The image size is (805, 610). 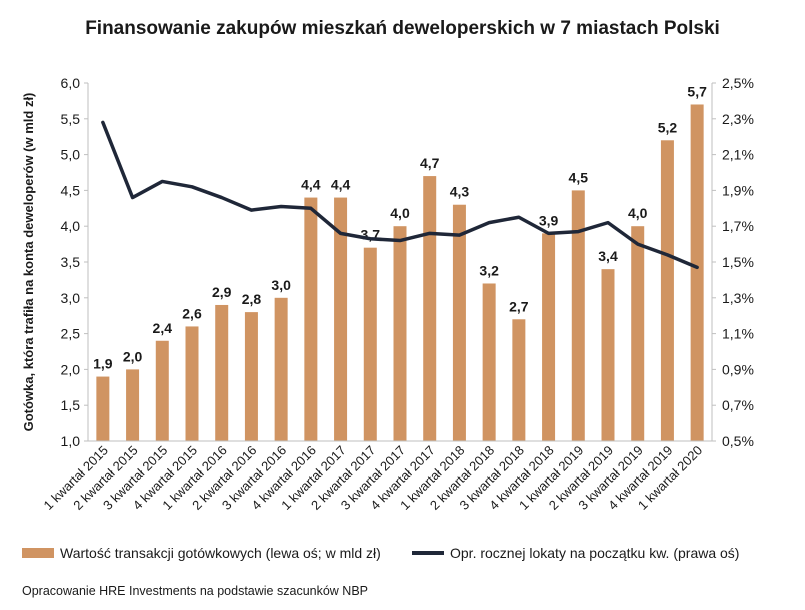 I want to click on bar-data-label: 2,7, so click(x=519, y=306).